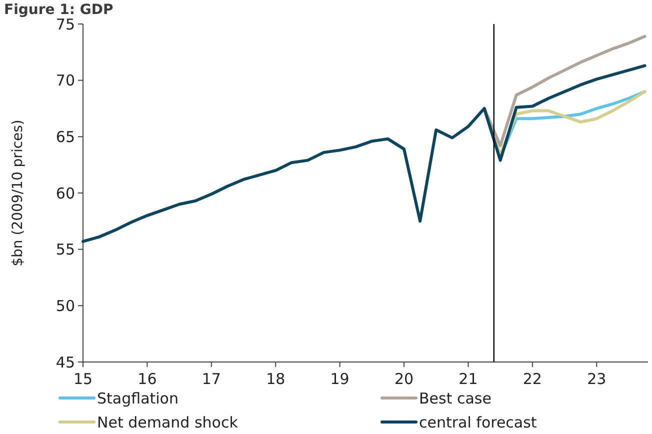 This screenshot has width=652, height=434. Describe the element at coordinates (65, 362) in the screenshot. I see `y-tick-label: 45` at that location.